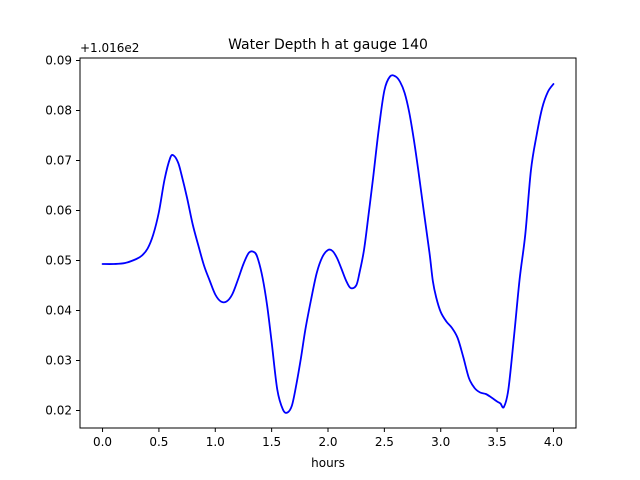  What do you see at coordinates (158, 442) in the screenshot?
I see `x-tick-label: 0.5` at bounding box center [158, 442].